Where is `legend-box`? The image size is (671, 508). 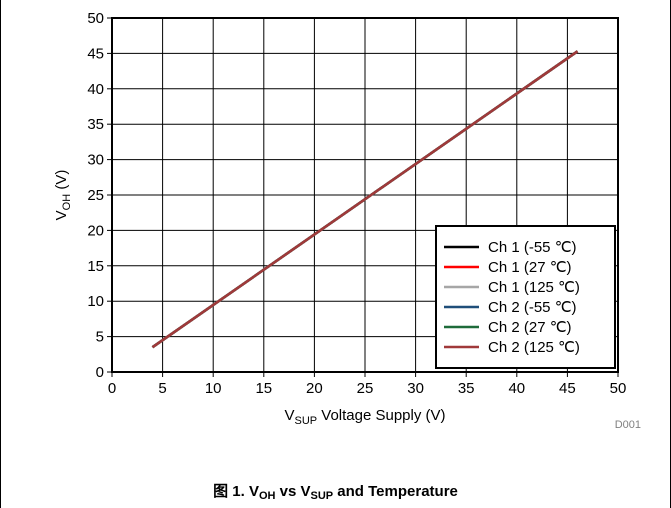 legend-box is located at coordinates (525, 297).